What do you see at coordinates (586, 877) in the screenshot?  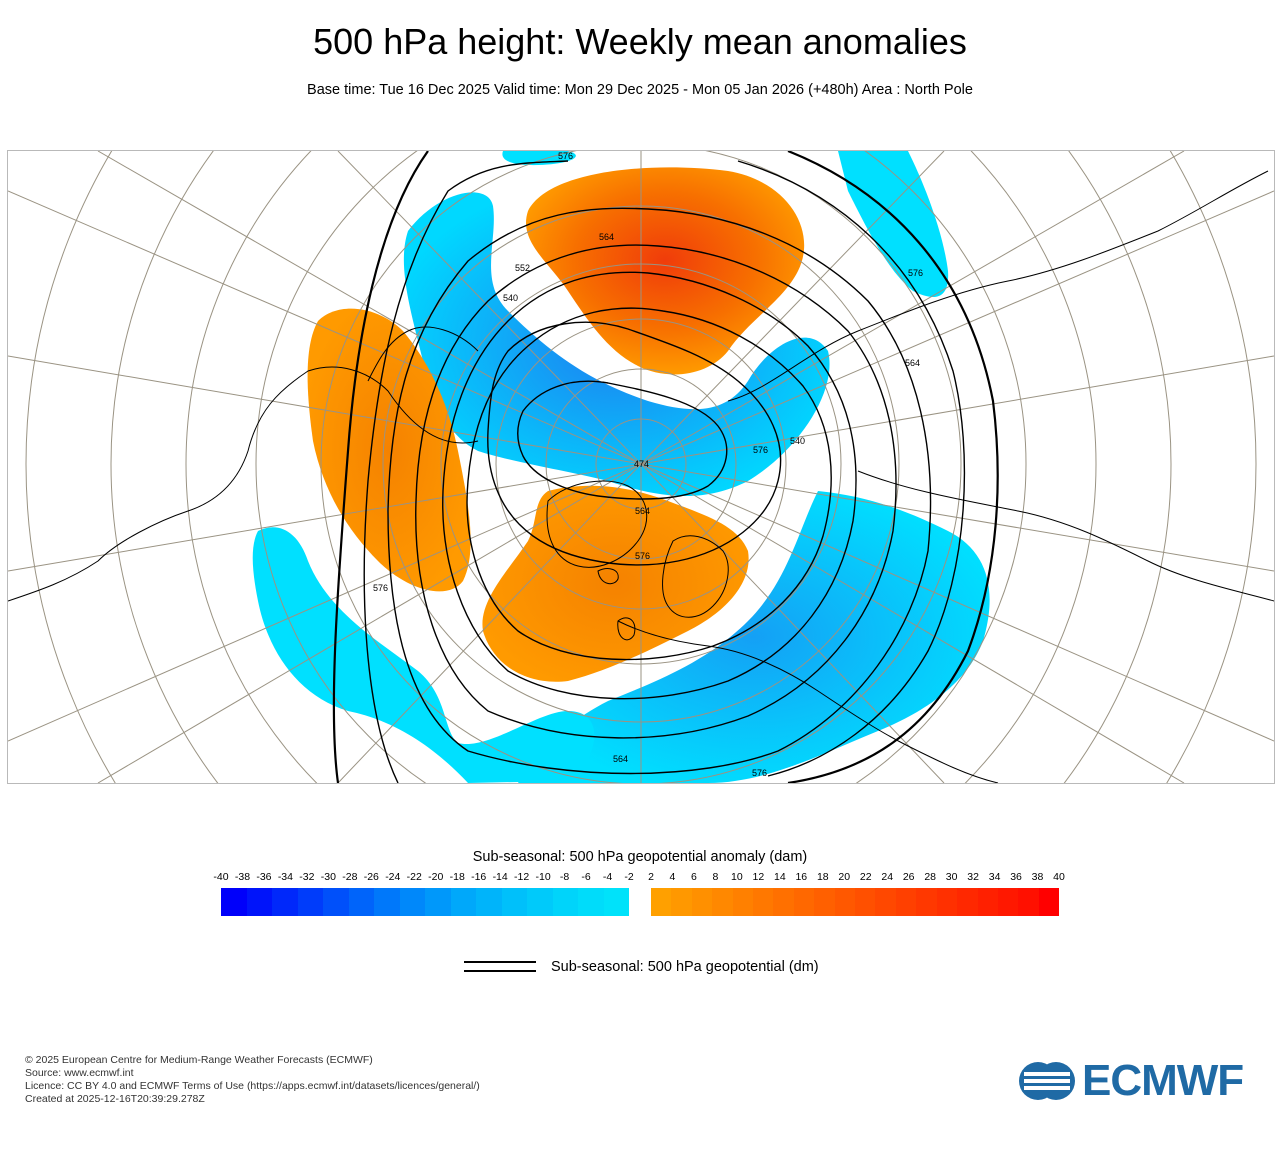 I see `colorbar-tick-label: -6` at bounding box center [586, 877].